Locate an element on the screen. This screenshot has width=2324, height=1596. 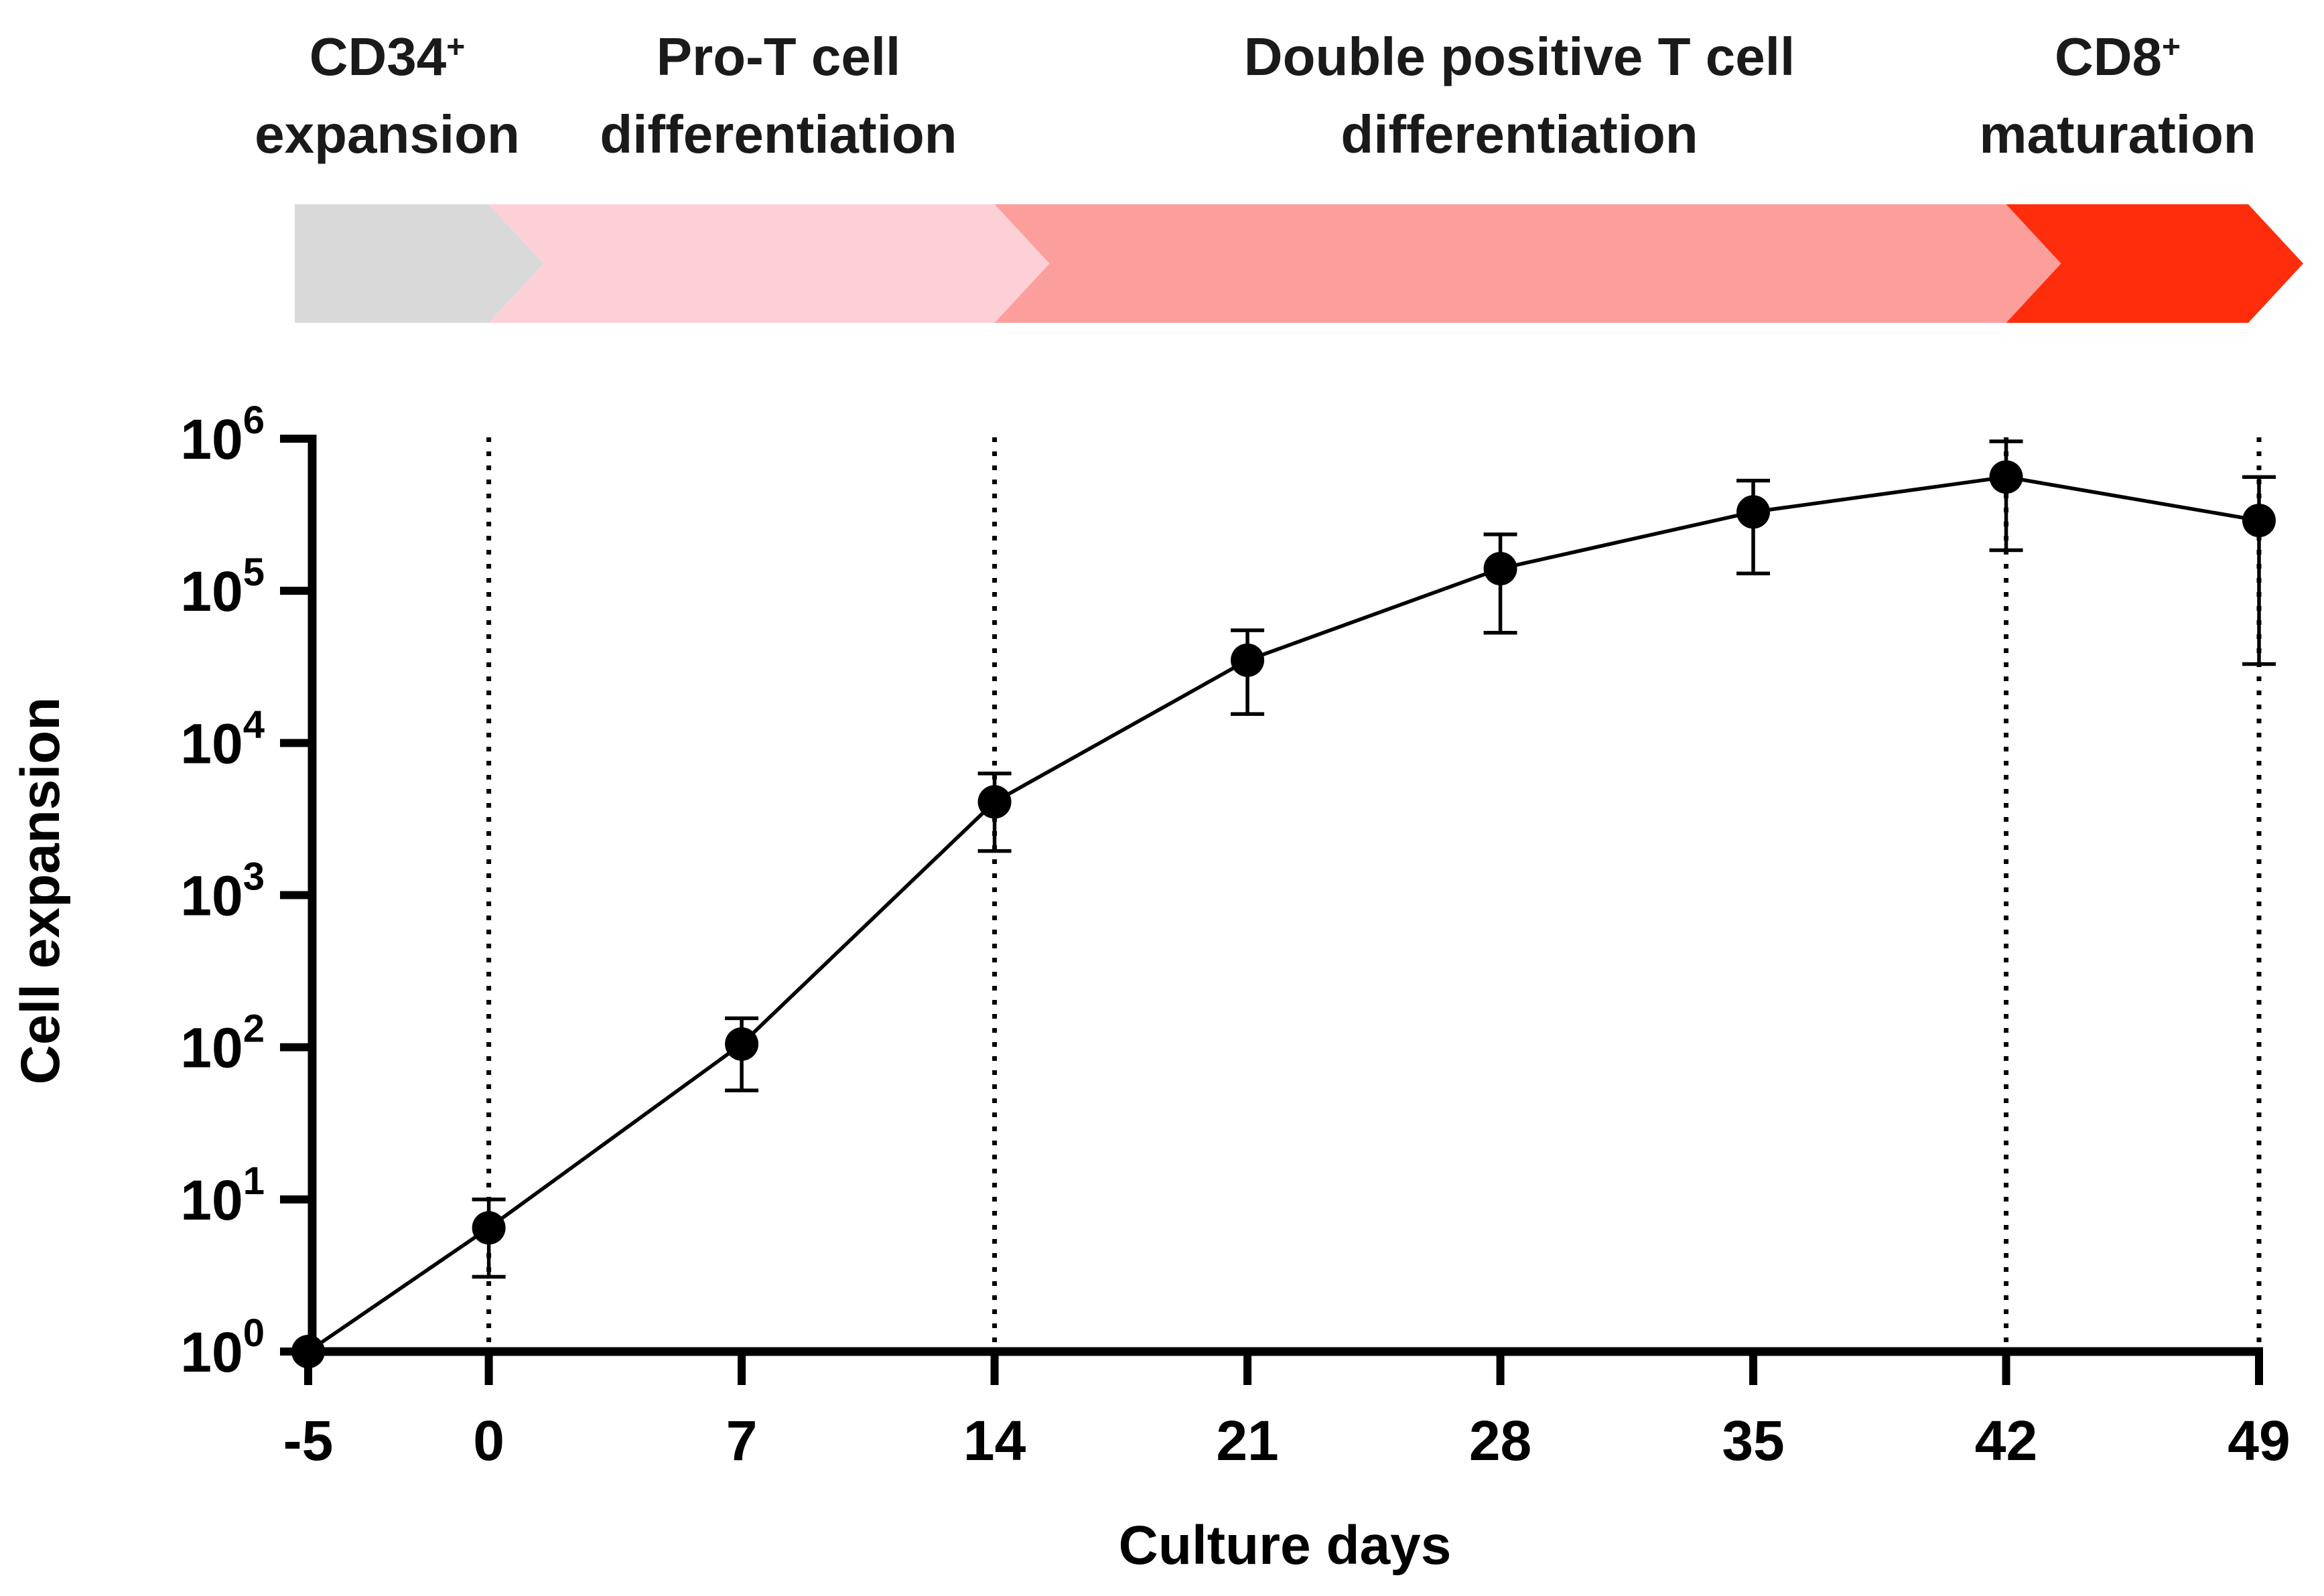
x-tick-label-1: 0 is located at coordinates (488, 1440).